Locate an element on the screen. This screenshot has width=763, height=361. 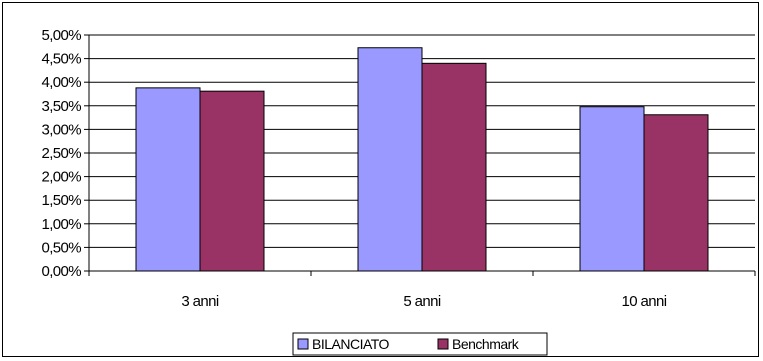
y-tick-label: 5,00% is located at coordinates (61, 35).